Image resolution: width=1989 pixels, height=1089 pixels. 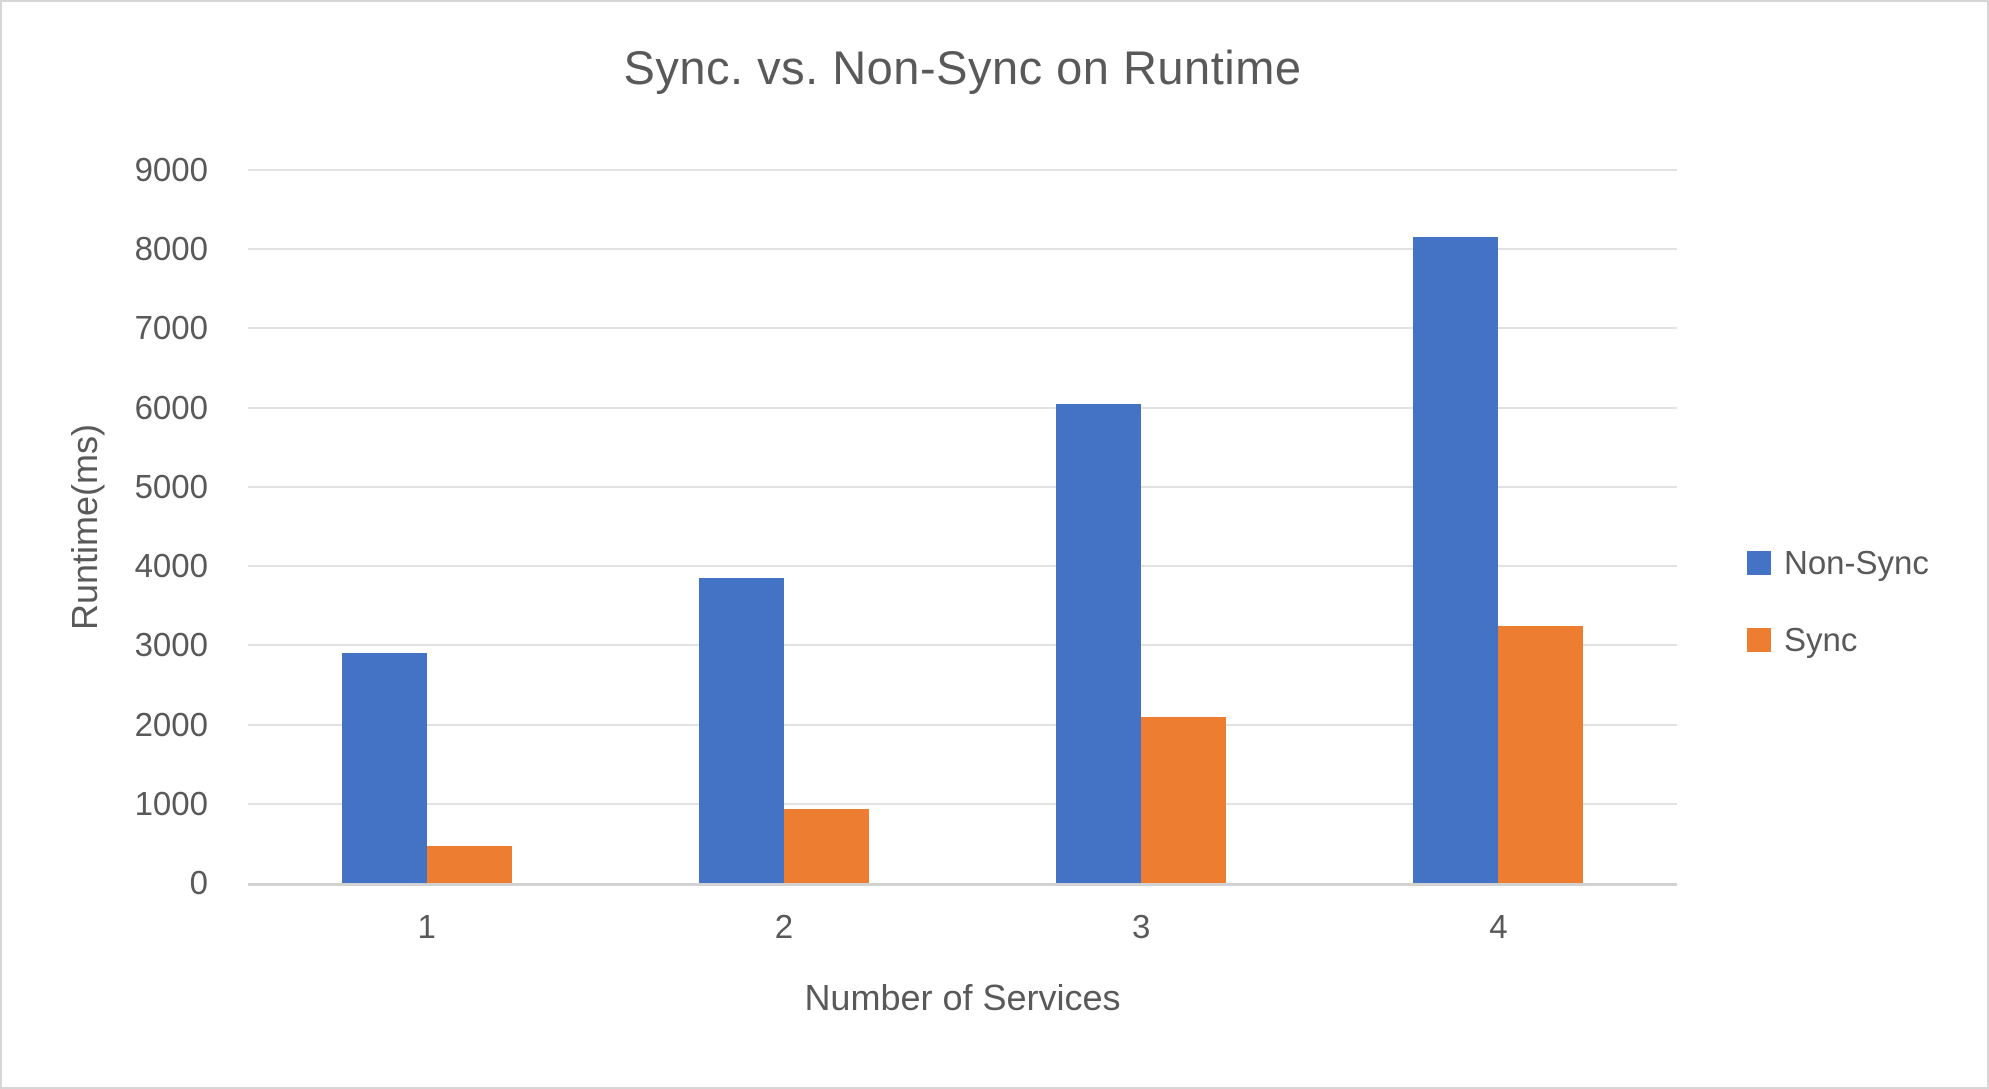 I want to click on y-axis-title: Runtime(ms), so click(x=84, y=527).